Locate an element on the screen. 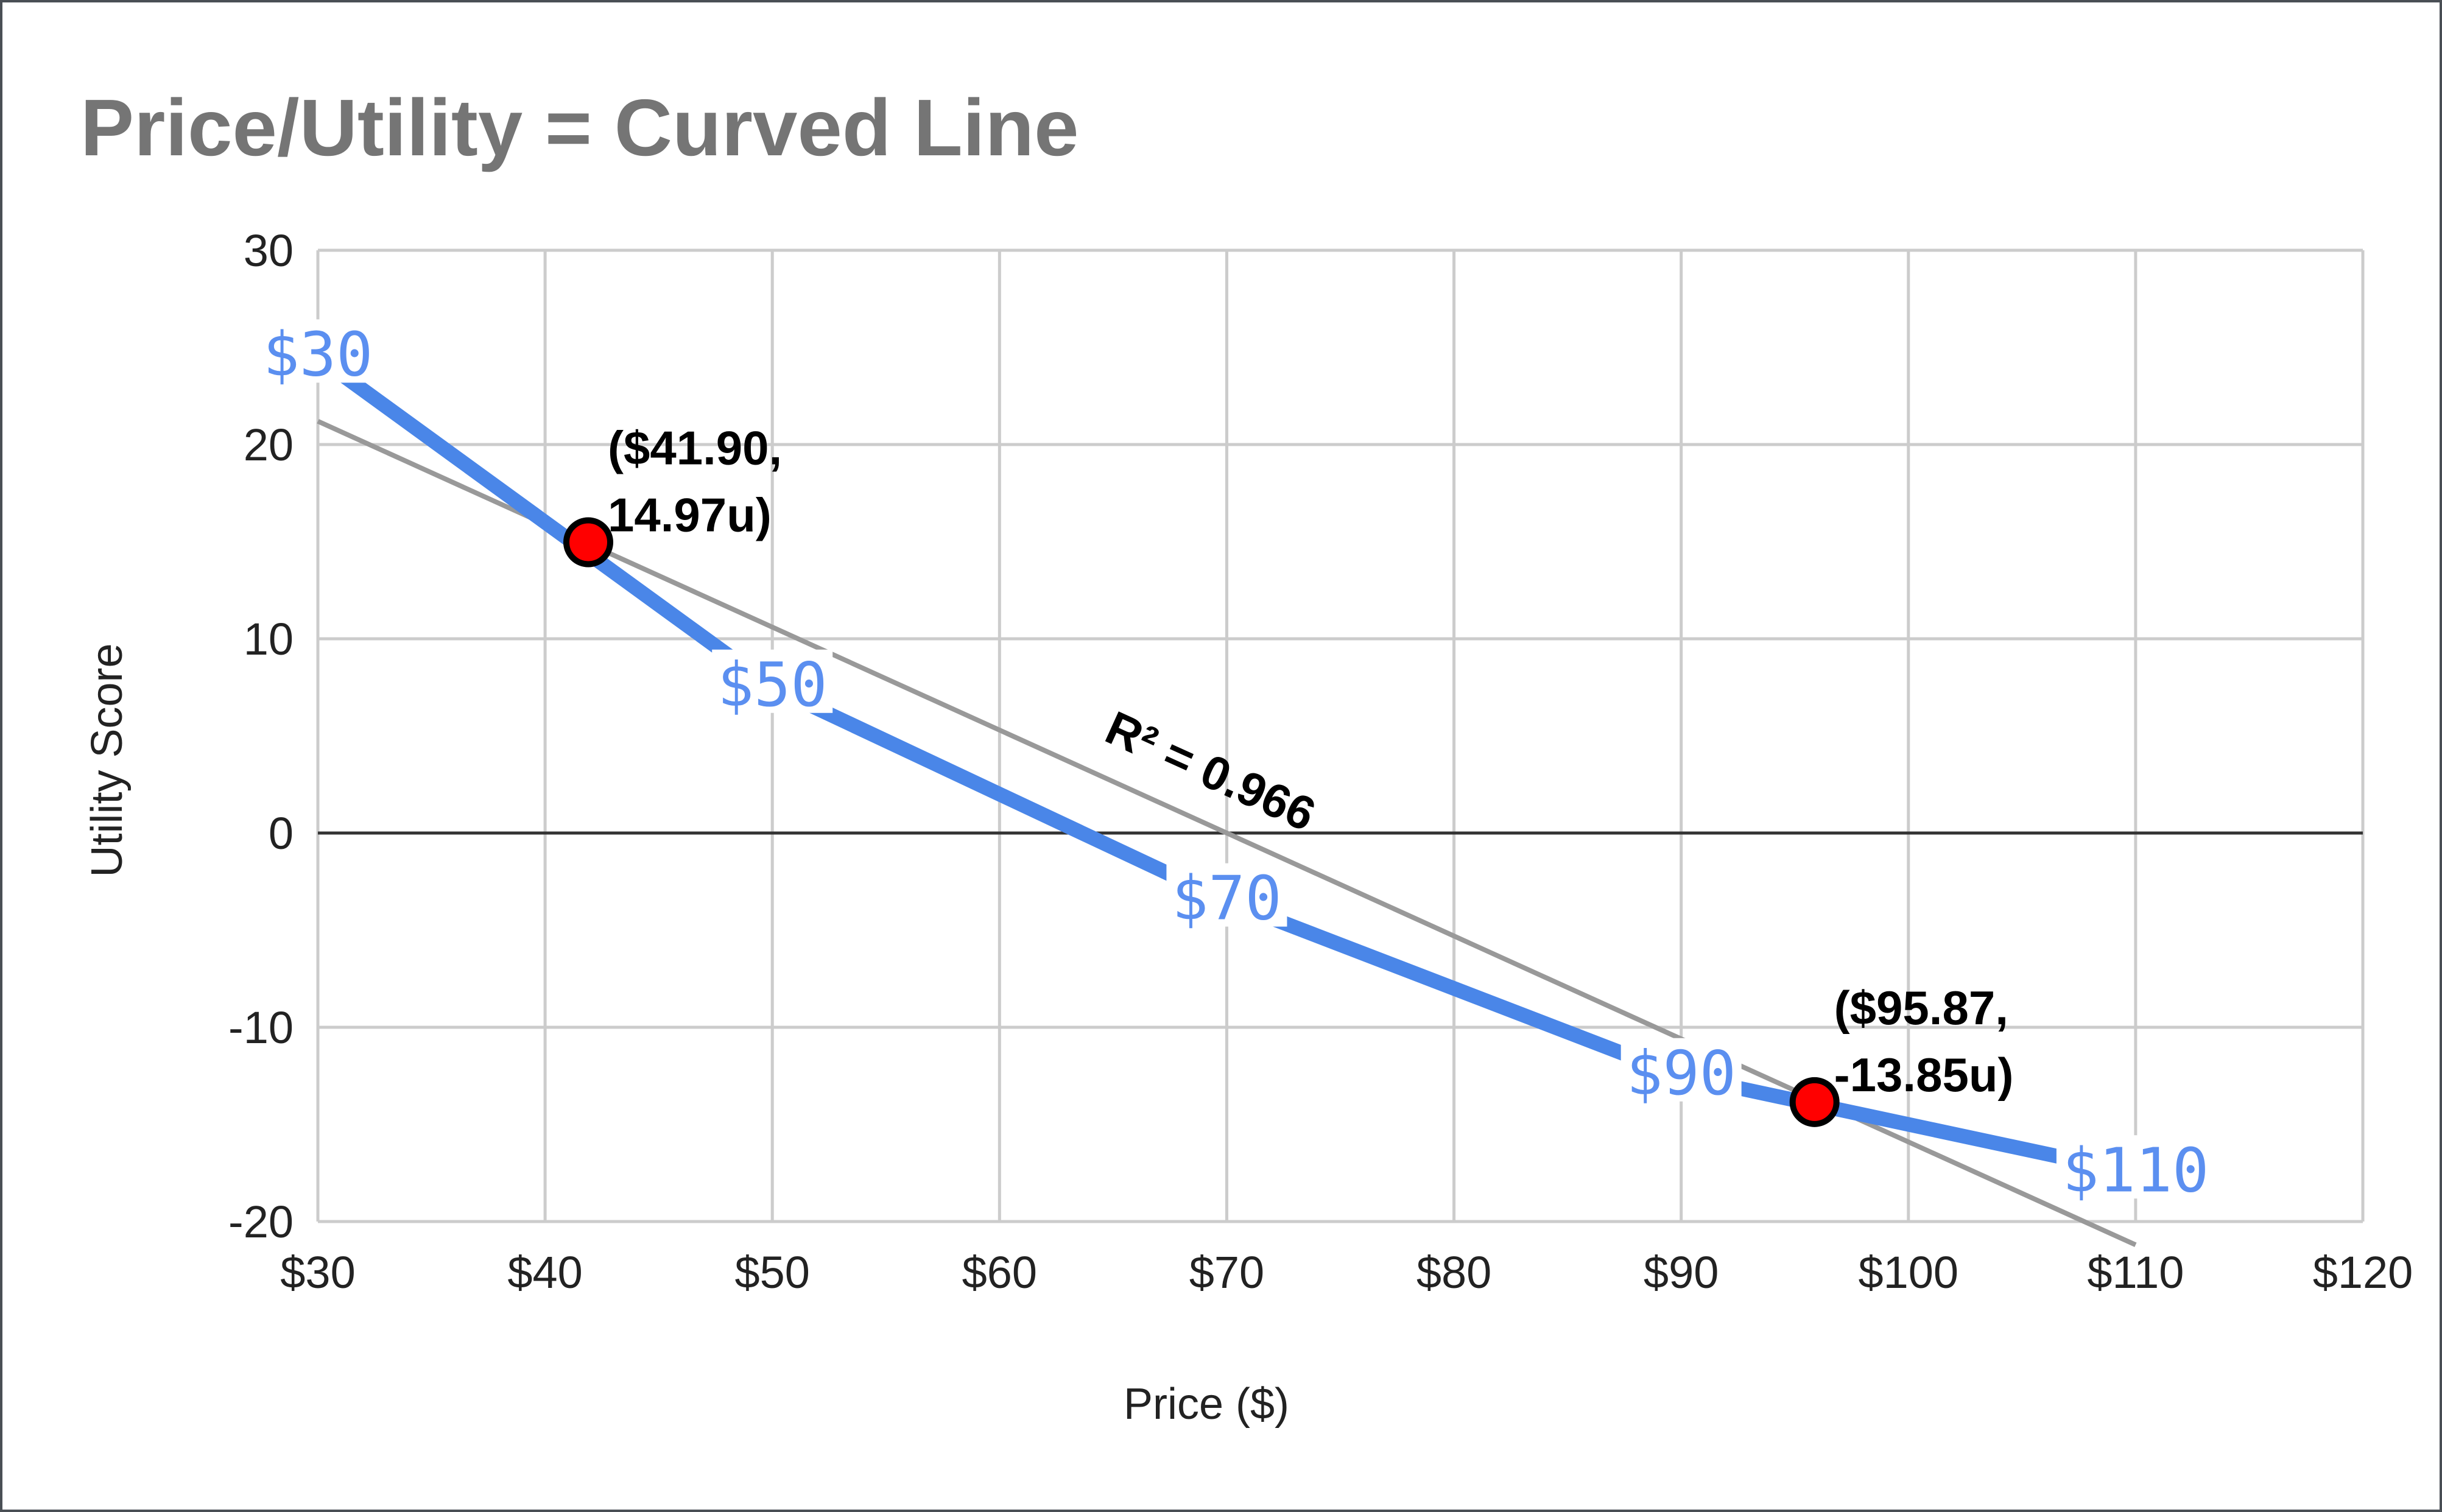 The width and height of the screenshot is (2442, 1512). point-label: $90 is located at coordinates (1681, 1073).